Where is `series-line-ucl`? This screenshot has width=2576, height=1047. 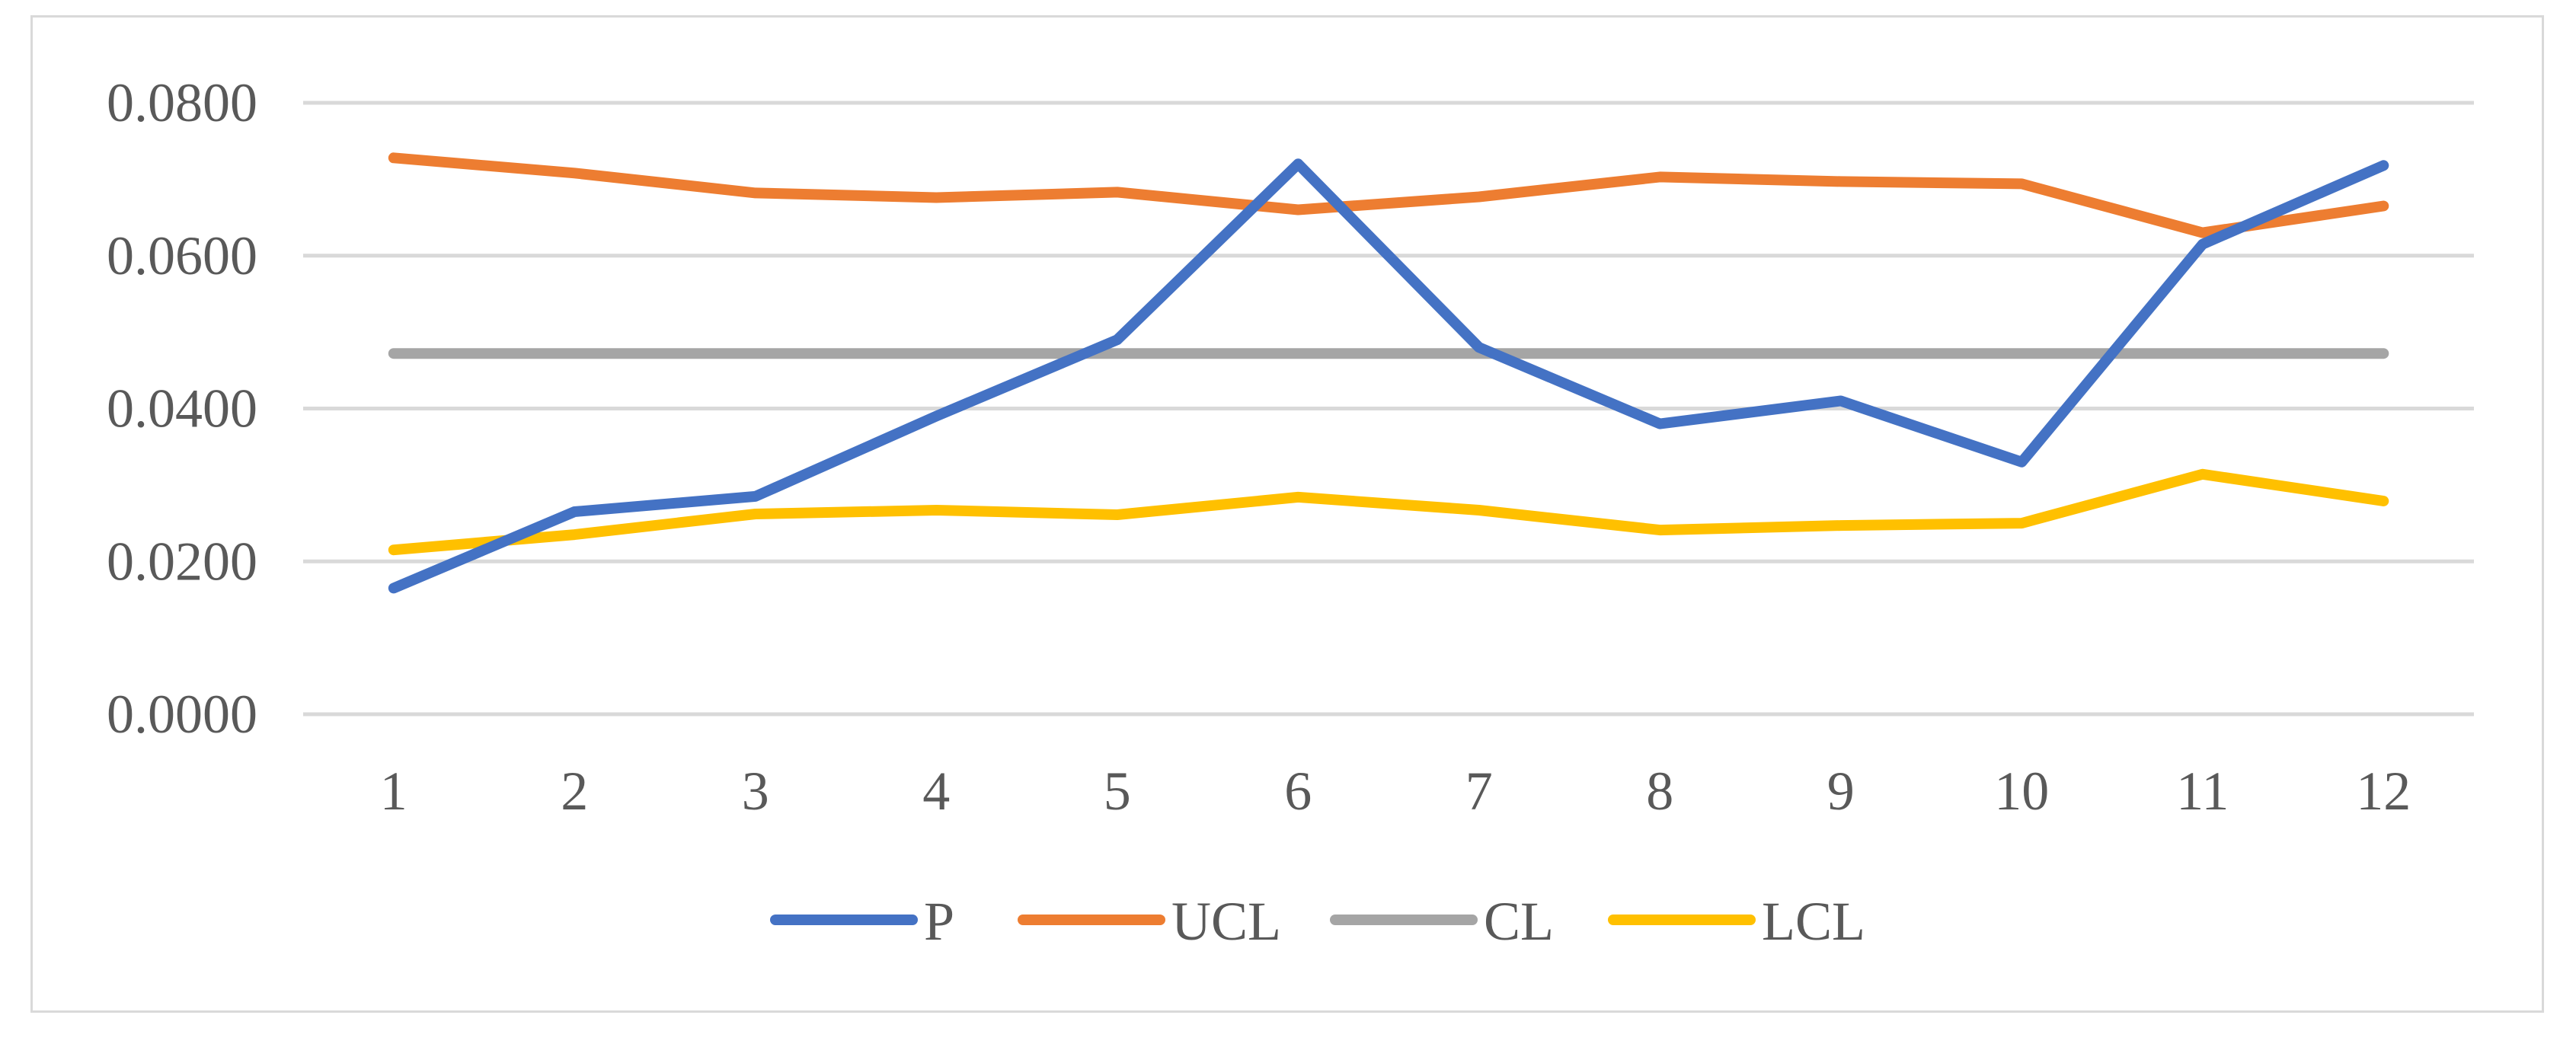
series-line-ucl is located at coordinates (1389, 195).